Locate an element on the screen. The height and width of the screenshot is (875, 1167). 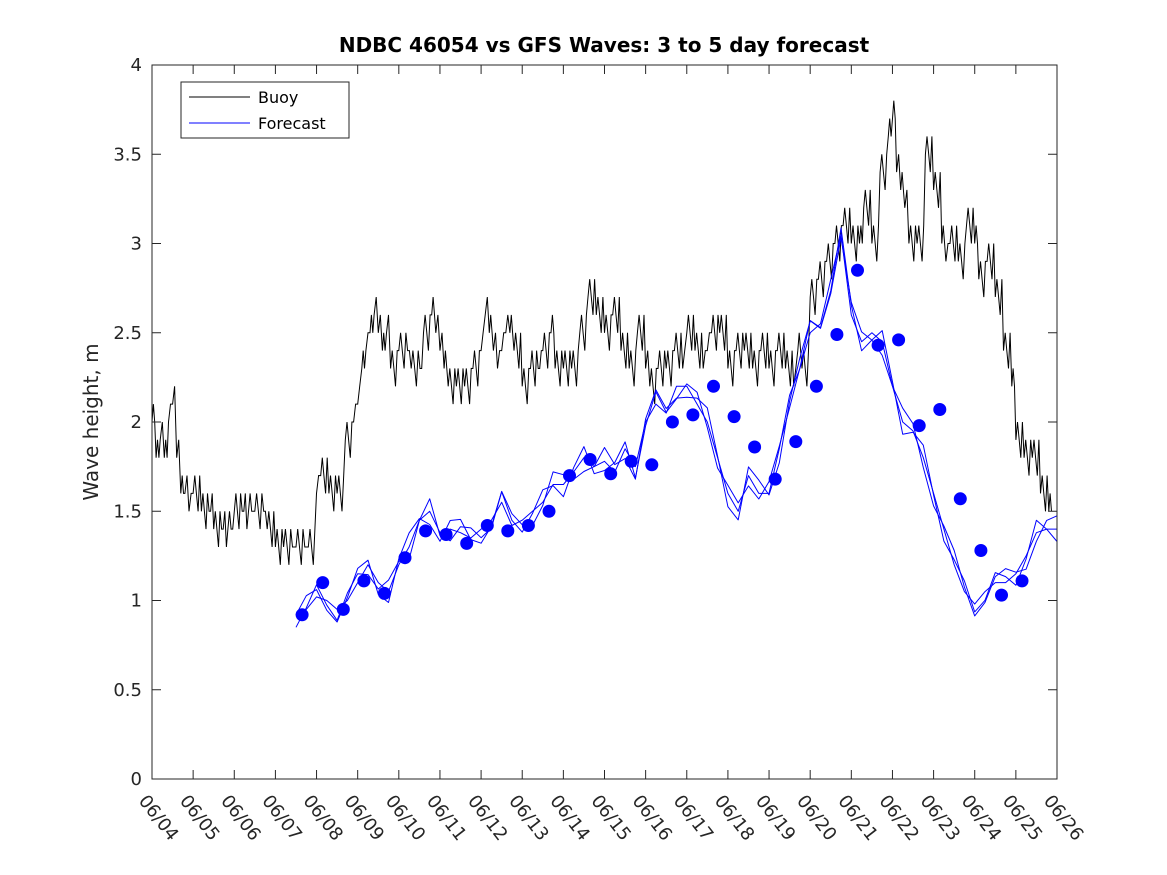
x-tick-label: 06/23 is located at coordinates (940, 818).